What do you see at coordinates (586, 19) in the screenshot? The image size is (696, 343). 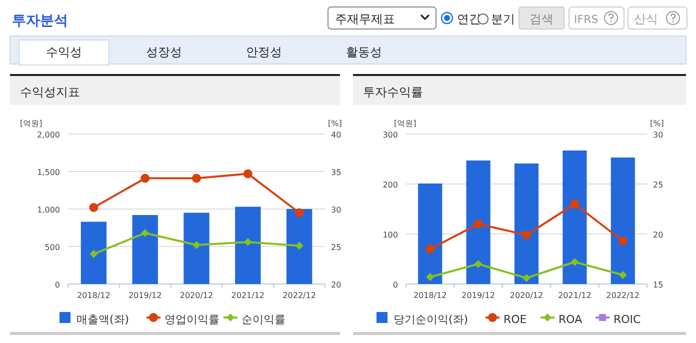 I see `text: IFRS` at bounding box center [586, 19].